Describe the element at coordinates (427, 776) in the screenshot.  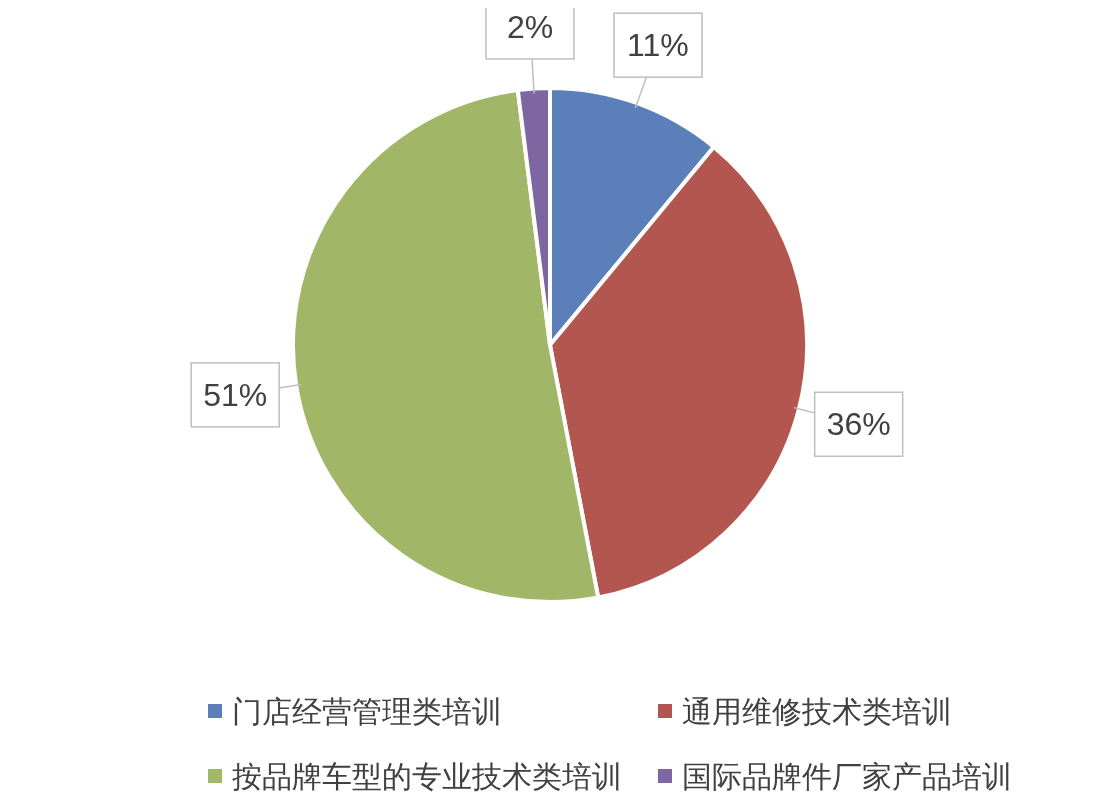
I see `legend-label: 按品牌车型的专业技术类培训` at that location.